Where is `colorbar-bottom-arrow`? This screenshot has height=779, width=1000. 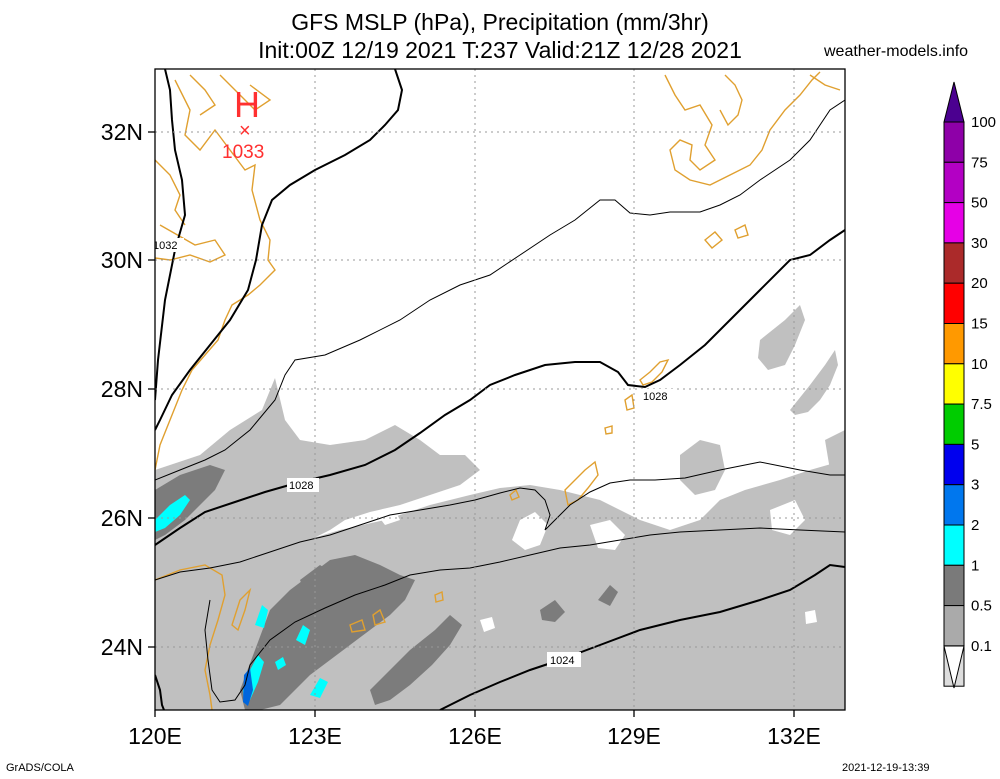 colorbar-bottom-arrow is located at coordinates (954, 667).